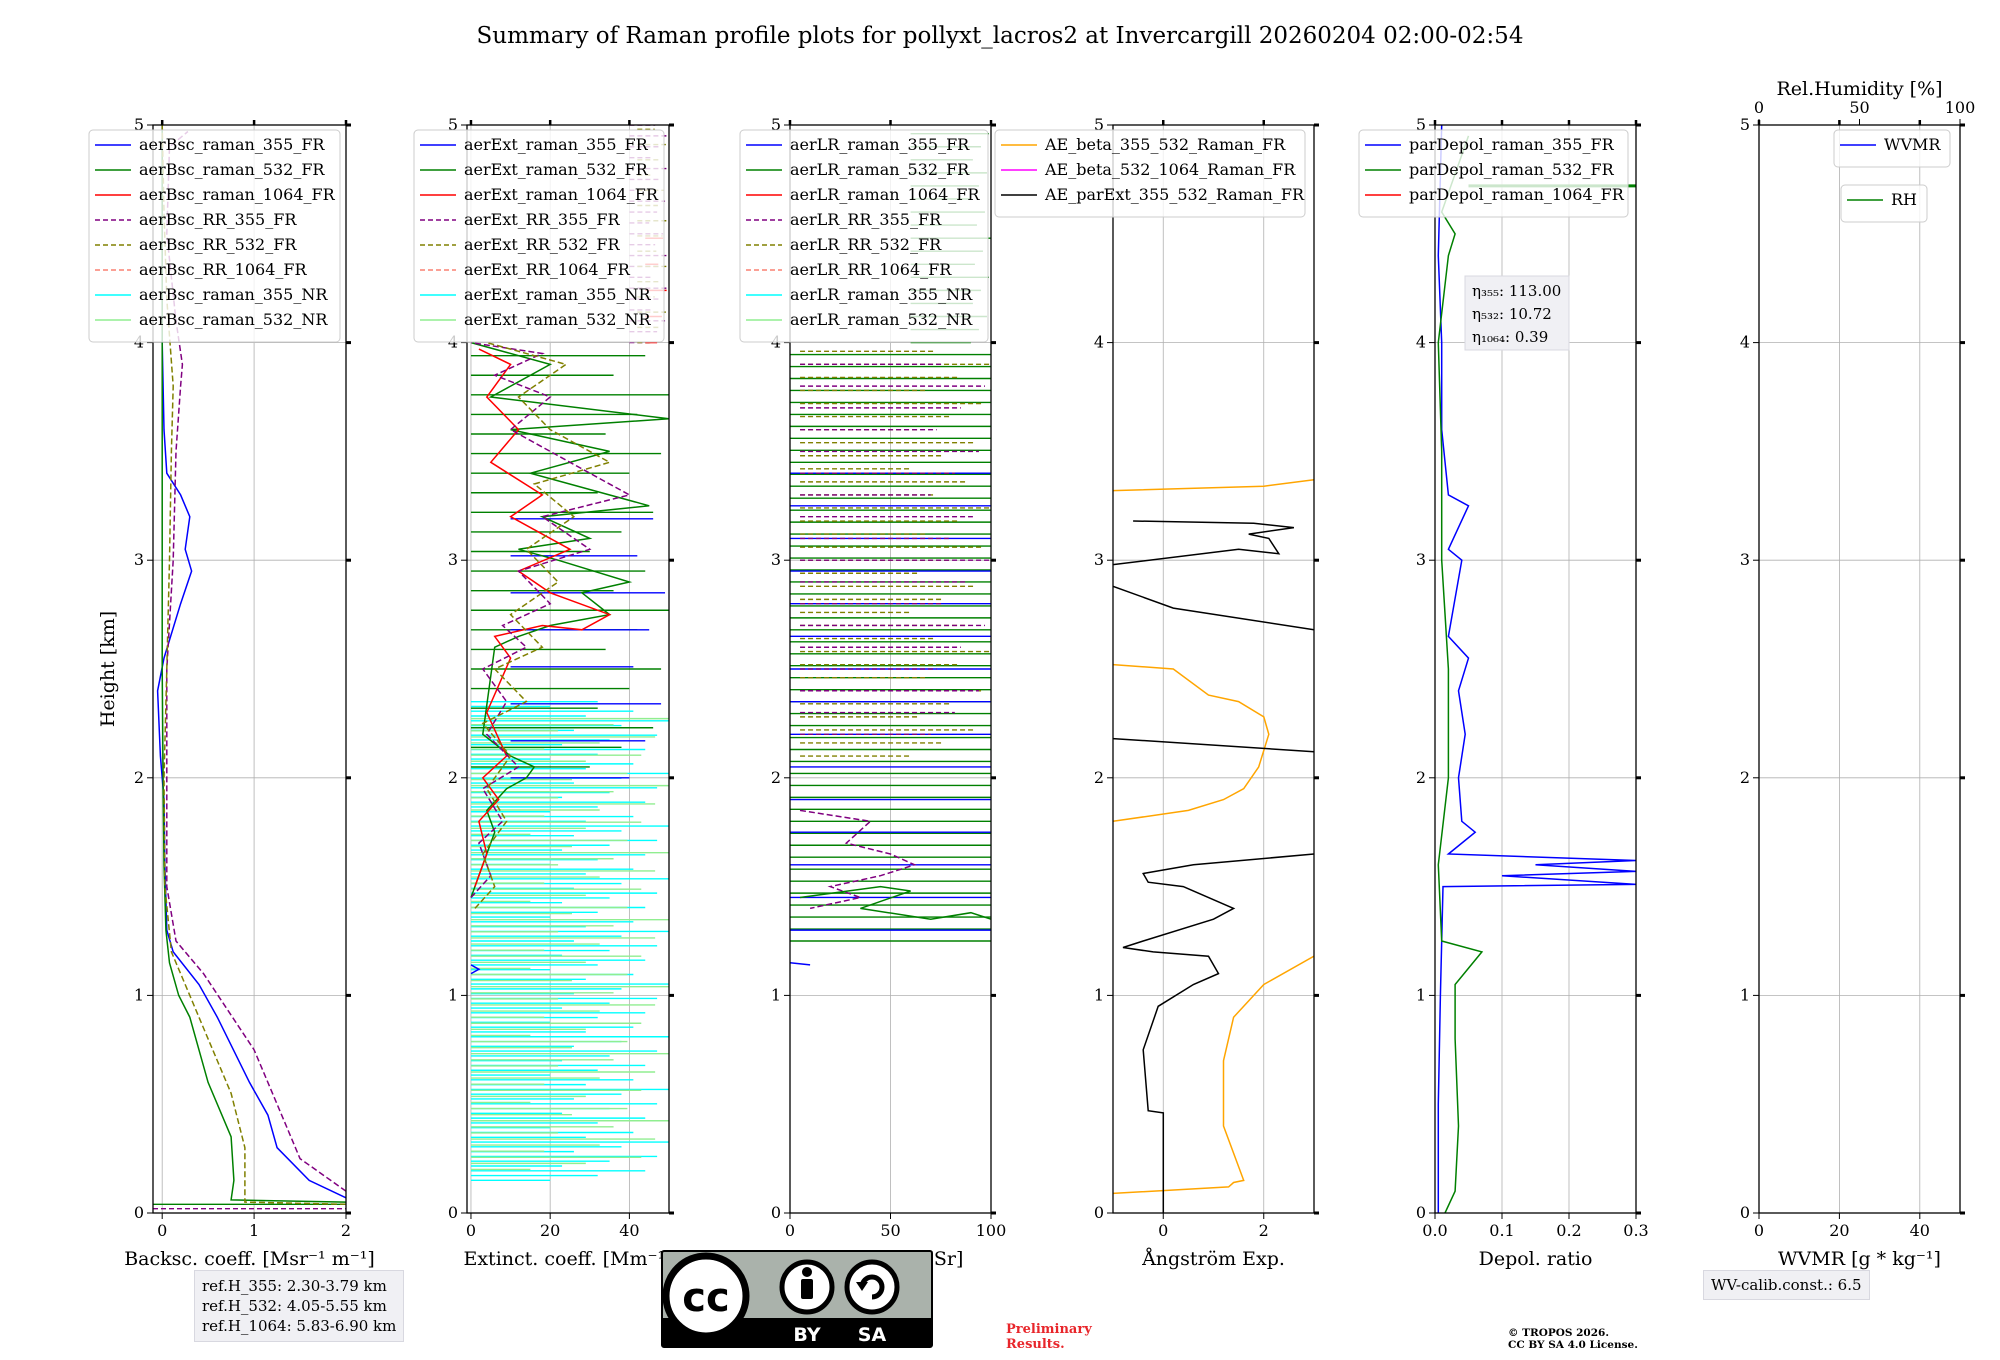  Describe the element at coordinates (294, 1306) in the screenshot. I see `ref-height-532: ref.H_532: 4.05-5.55 km` at that location.